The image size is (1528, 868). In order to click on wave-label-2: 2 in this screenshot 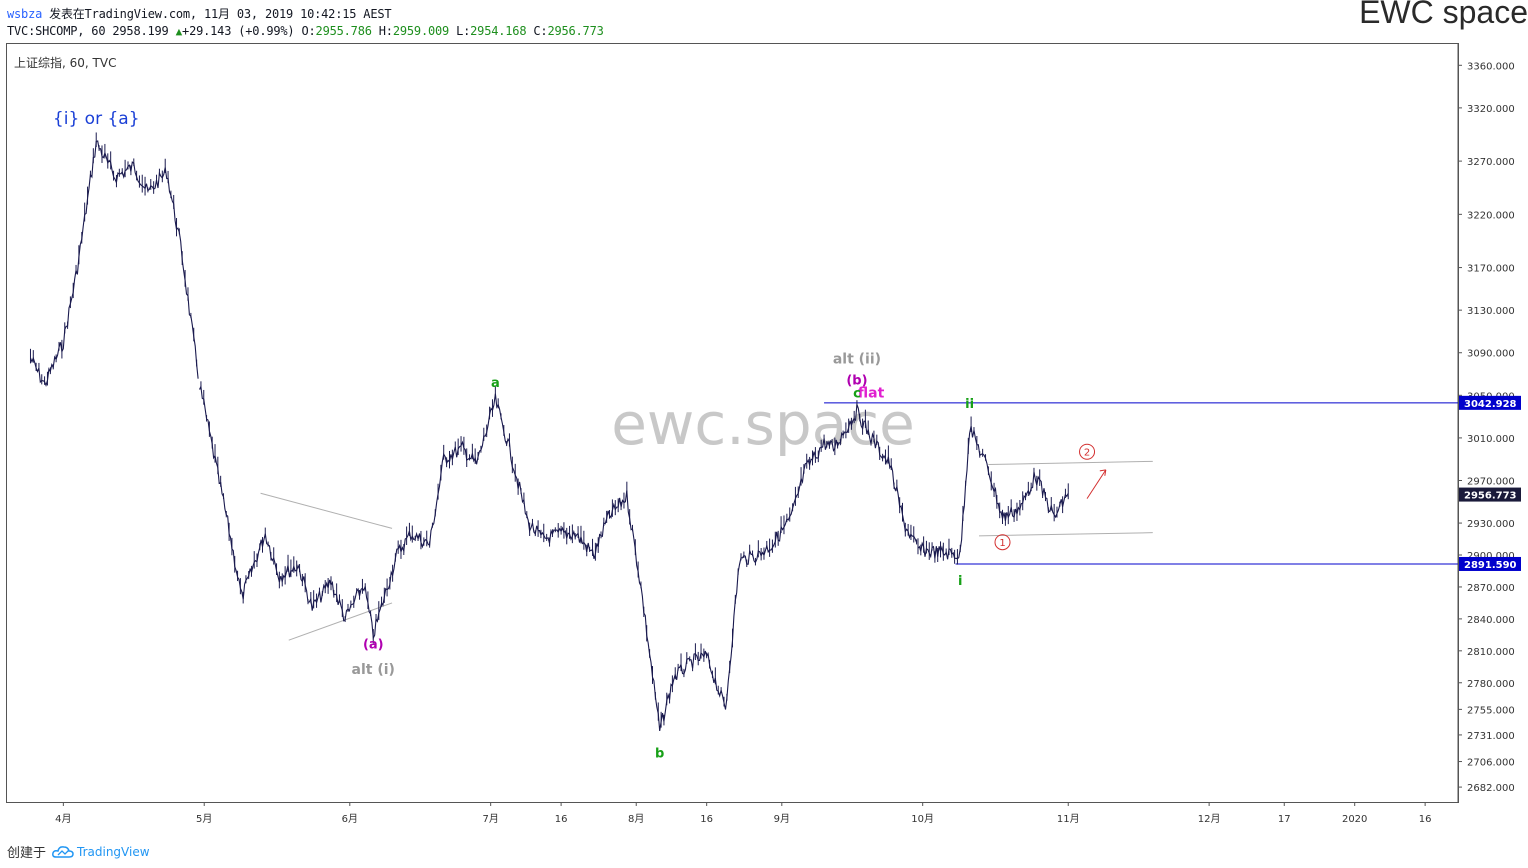, I will do `click(1087, 453)`.